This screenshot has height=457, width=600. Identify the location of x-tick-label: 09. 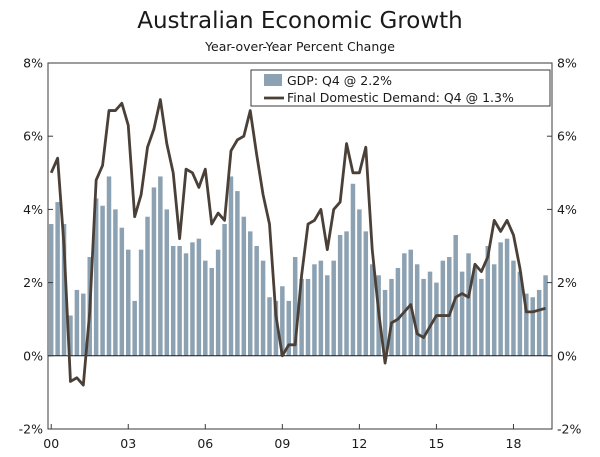
(282, 443).